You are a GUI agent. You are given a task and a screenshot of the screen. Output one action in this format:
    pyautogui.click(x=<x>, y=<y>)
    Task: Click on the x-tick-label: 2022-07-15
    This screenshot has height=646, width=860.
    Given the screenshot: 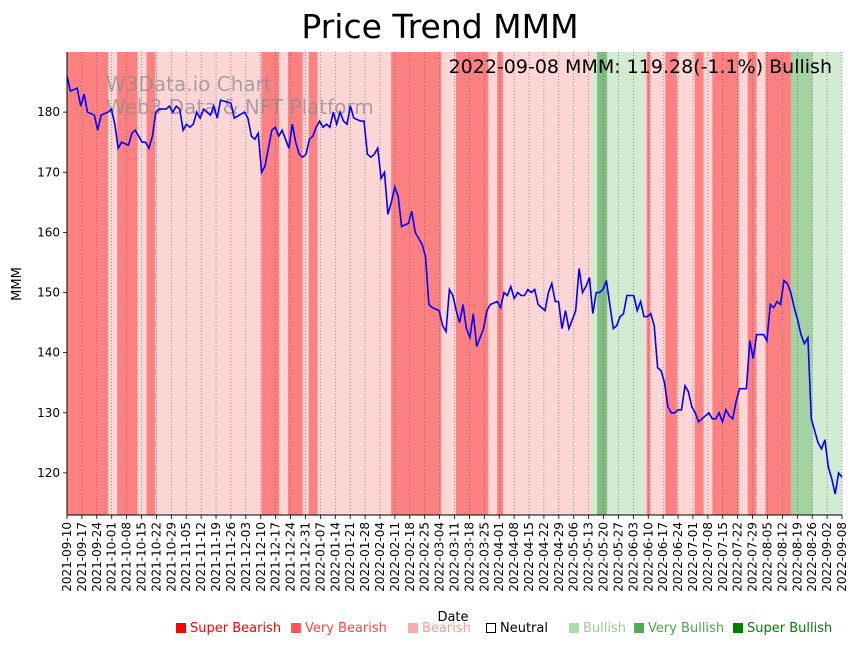 What is the action you would take?
    pyautogui.click(x=723, y=557)
    